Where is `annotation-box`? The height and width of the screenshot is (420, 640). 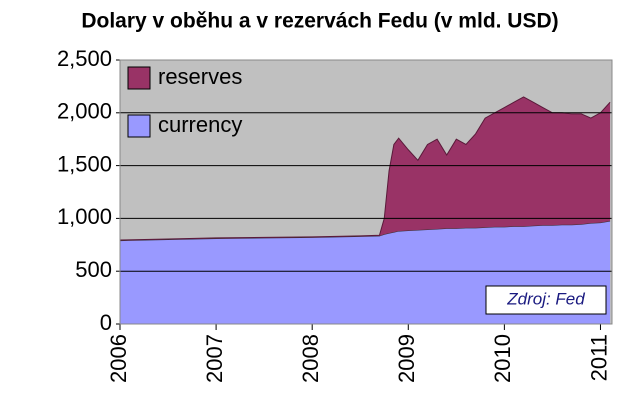 annotation-box is located at coordinates (546, 300).